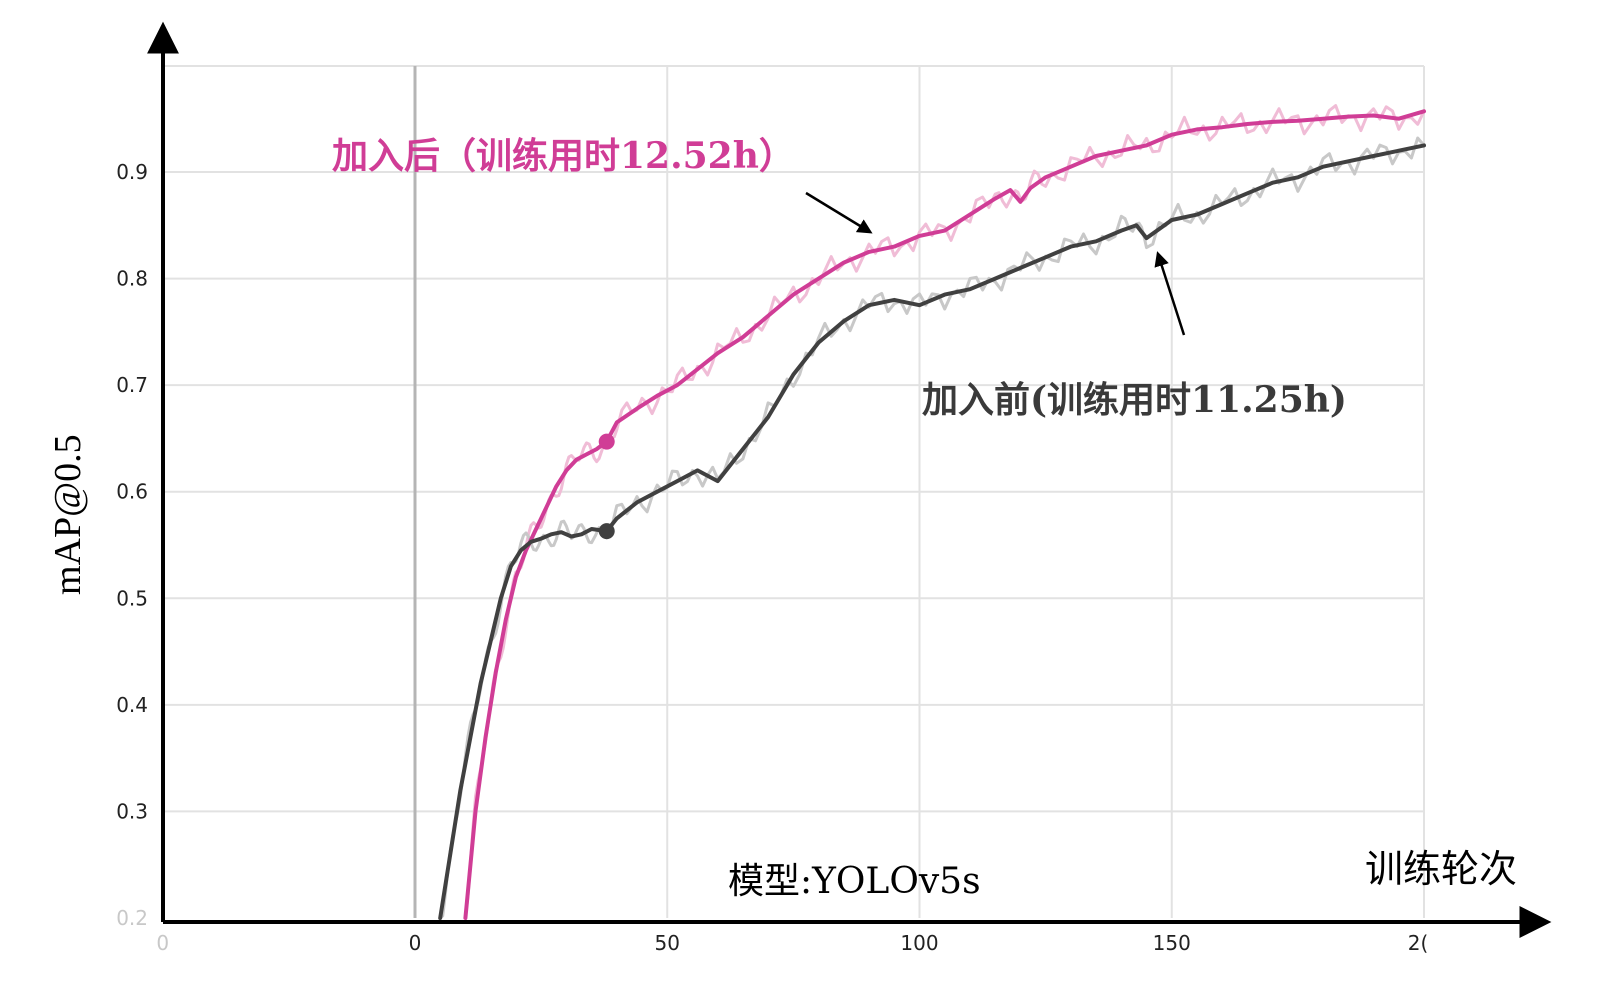  Describe the element at coordinates (132, 811) in the screenshot. I see `y-tick-label: 0.3` at that location.